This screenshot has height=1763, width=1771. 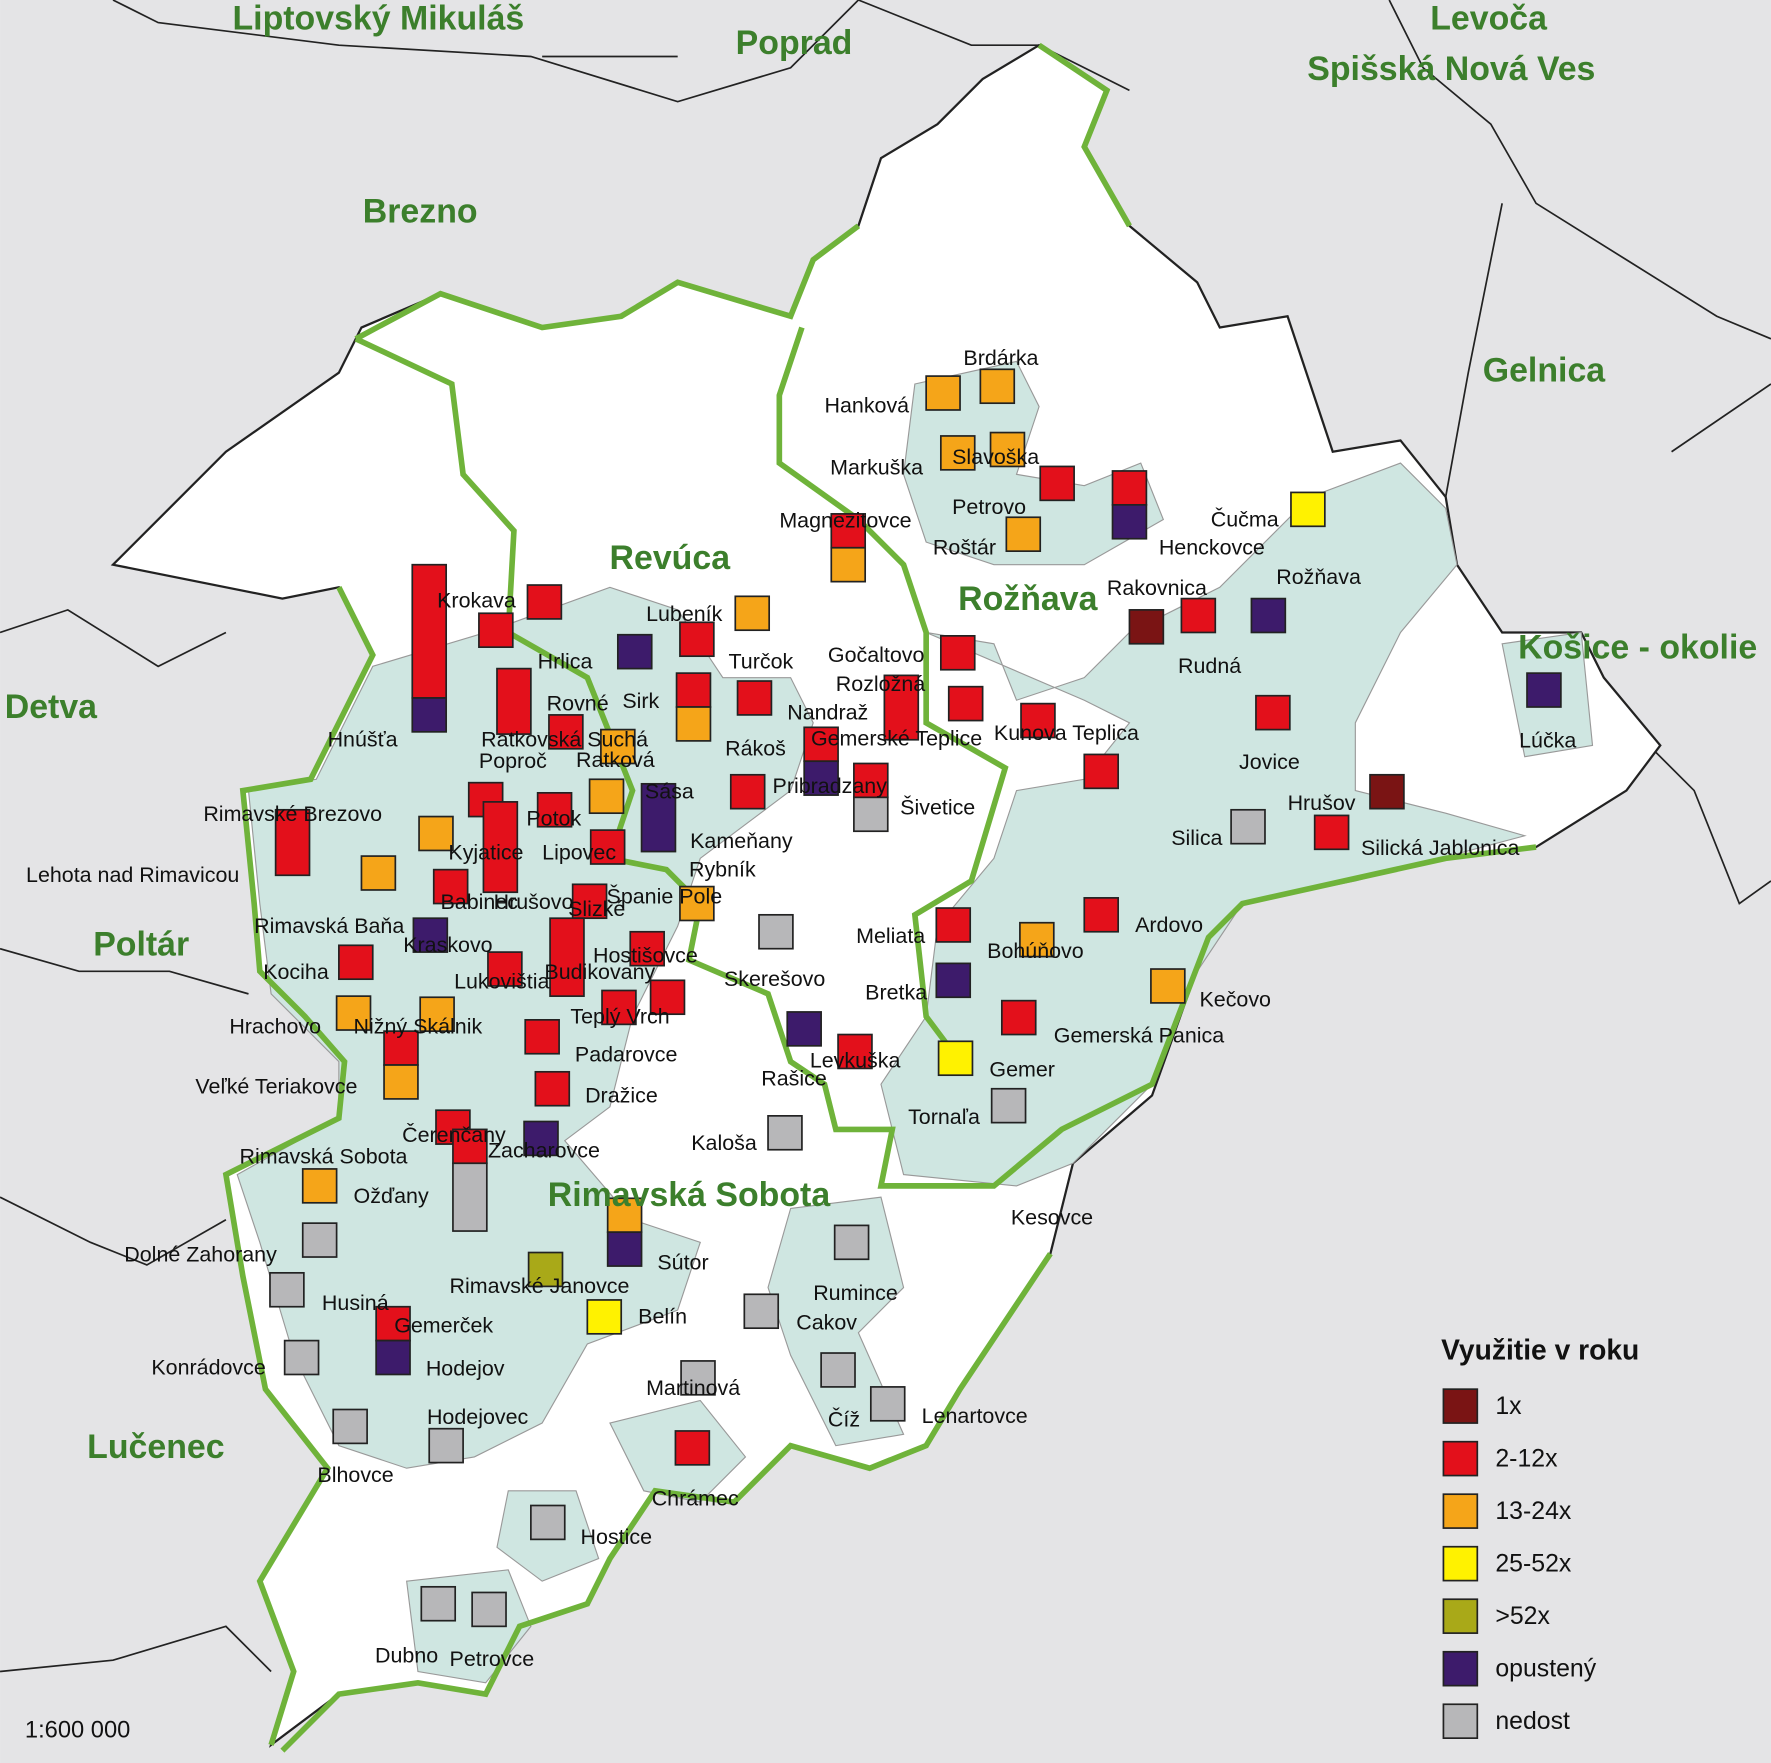 What do you see at coordinates (1440, 848) in the screenshot?
I see `municipality-label: Silická Jablonica` at bounding box center [1440, 848].